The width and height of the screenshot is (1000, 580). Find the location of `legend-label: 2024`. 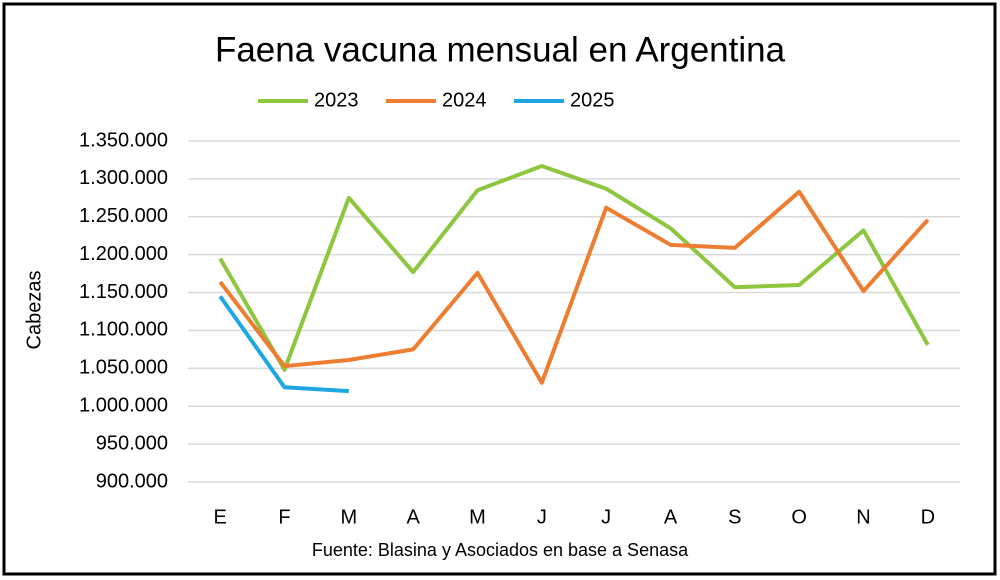

legend-label: 2024 is located at coordinates (464, 100).